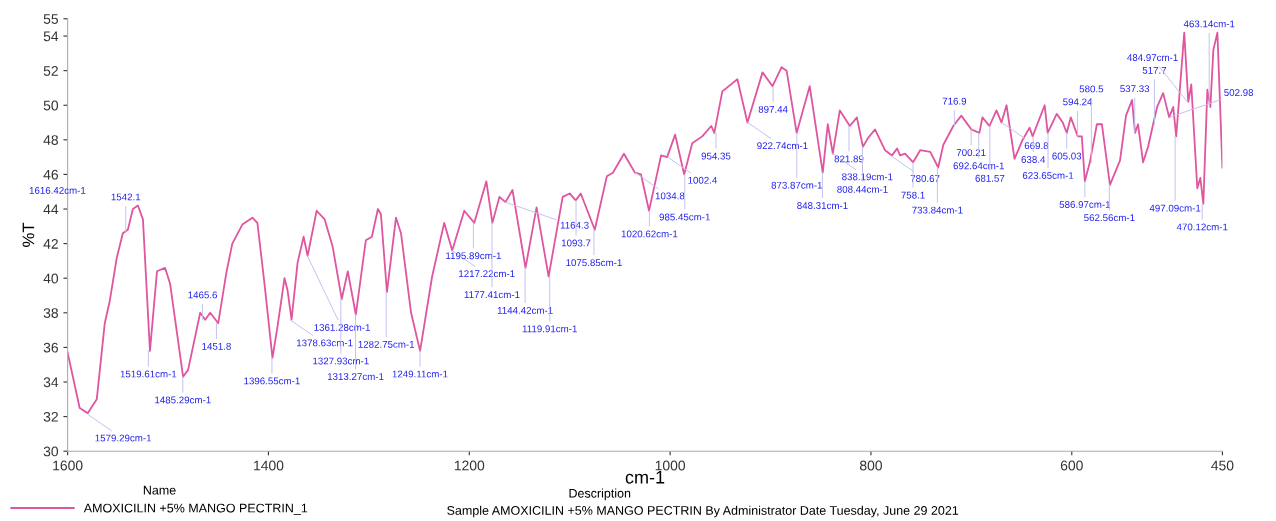 Image resolution: width=1276 pixels, height=521 pixels. What do you see at coordinates (971, 153) in the screenshot?
I see `annotation: 700.21` at bounding box center [971, 153].